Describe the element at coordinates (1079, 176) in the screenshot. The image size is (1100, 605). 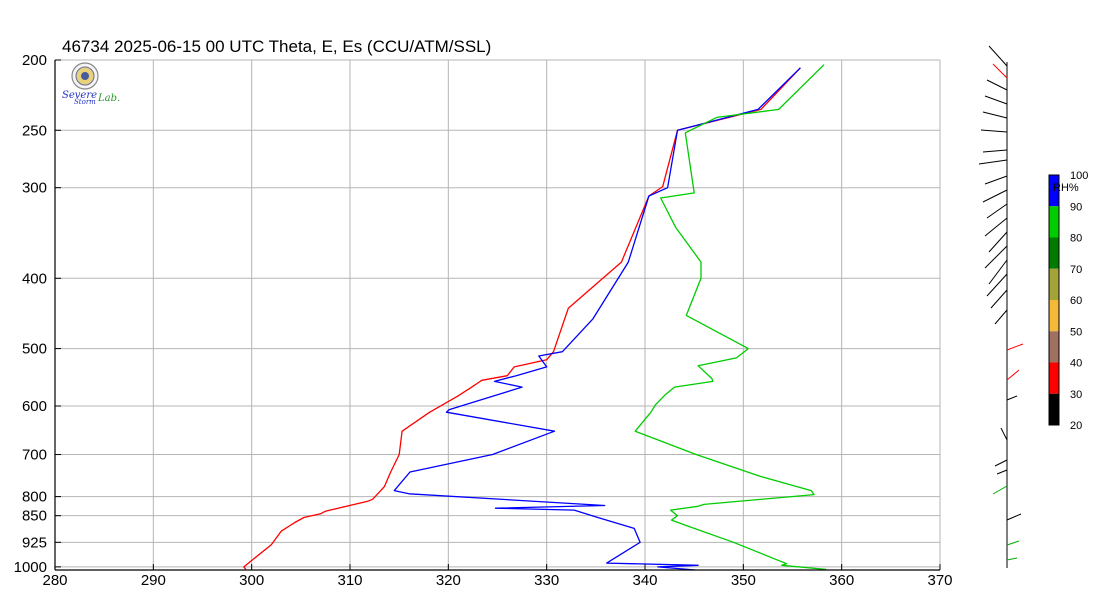
I see `colorbar-tick-label: 100` at that location.